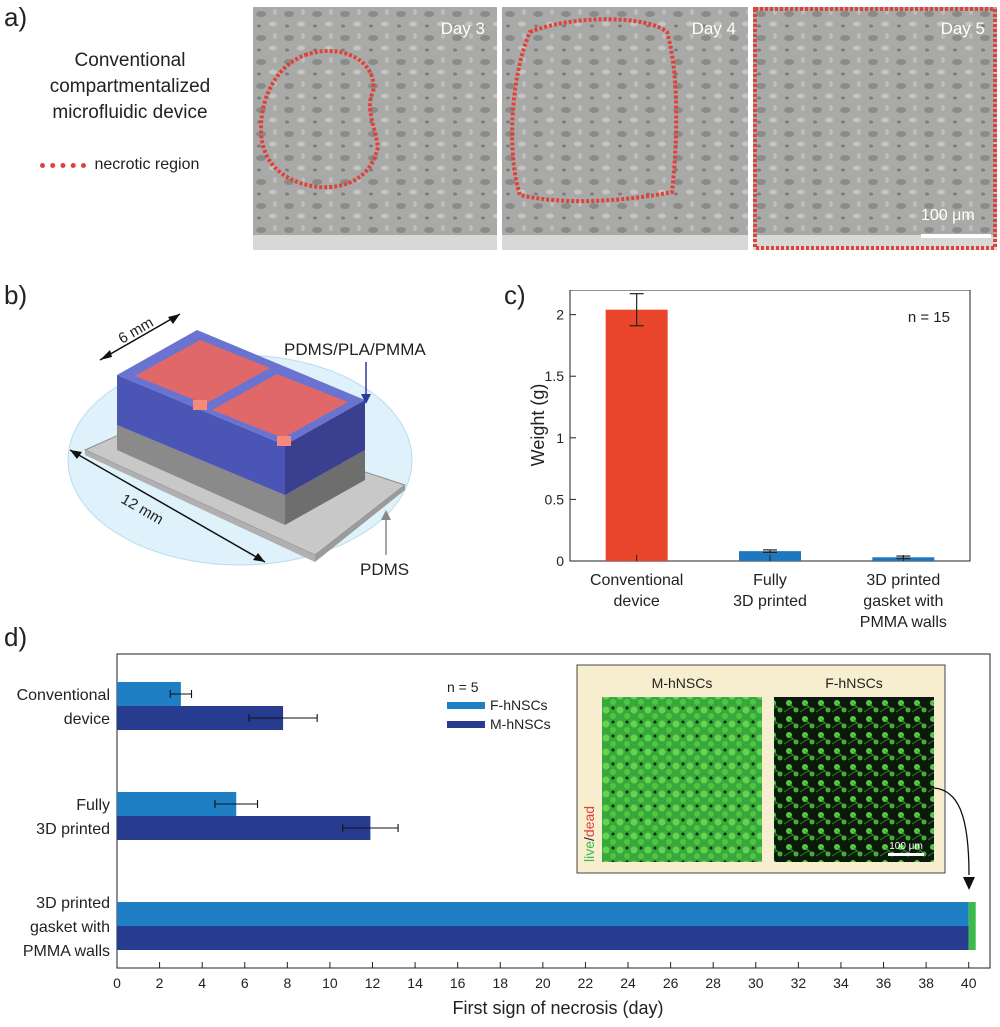 The height and width of the screenshot is (1027, 1000). I want to click on chart-d-category-label: Fully, so click(93, 805).